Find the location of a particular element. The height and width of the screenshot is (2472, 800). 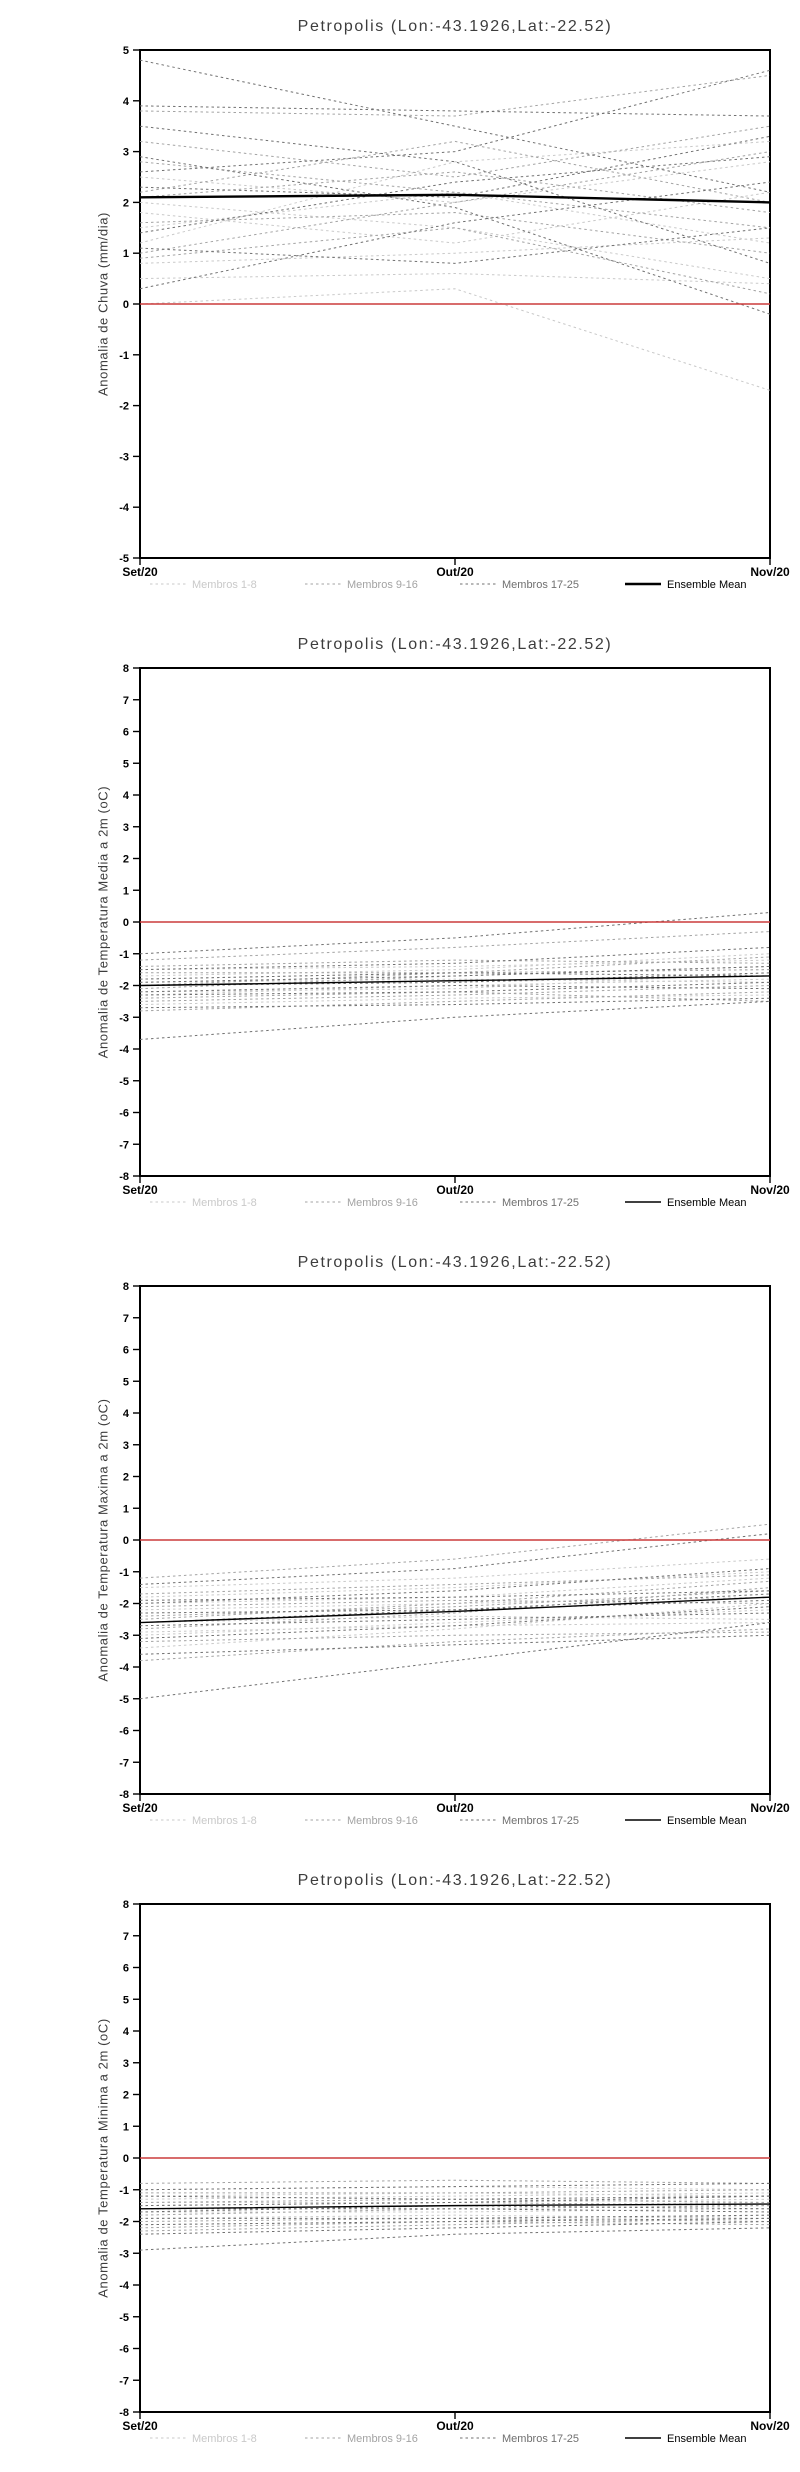

y-tick-label: 6 is located at coordinates (126, 1351).